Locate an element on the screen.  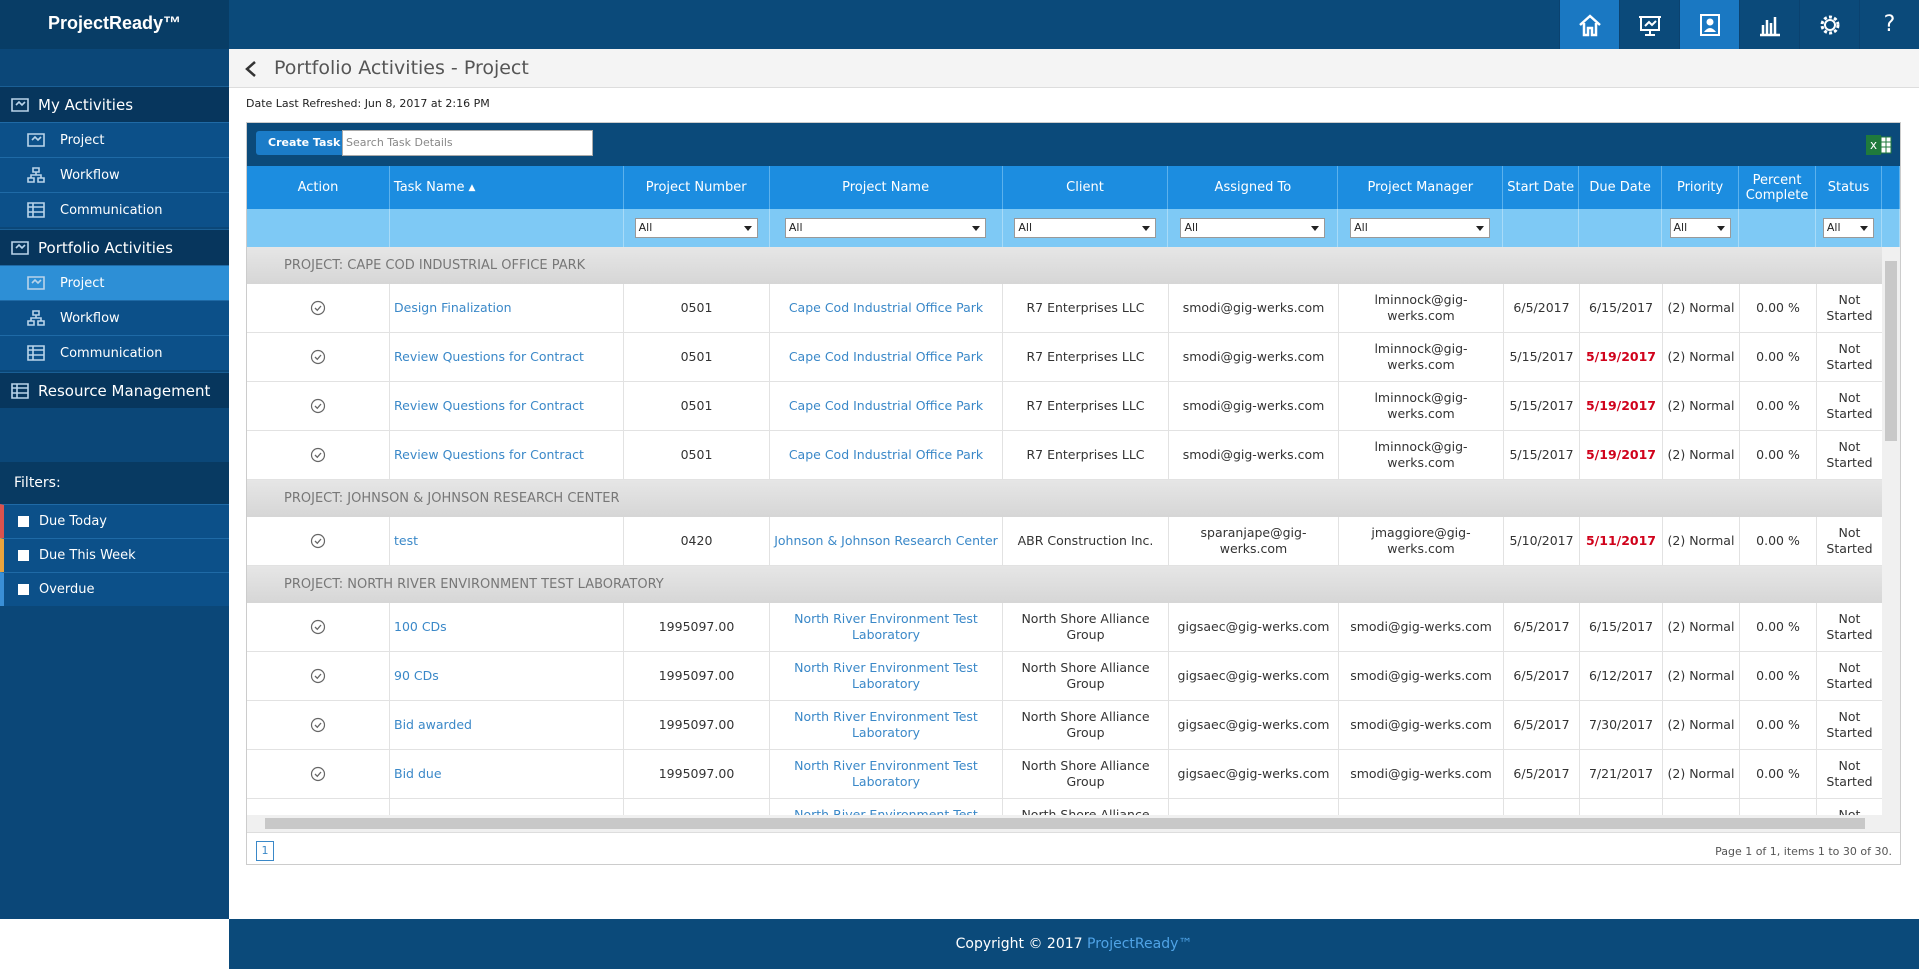
filter-item: Due Today is located at coordinates (114, 521).